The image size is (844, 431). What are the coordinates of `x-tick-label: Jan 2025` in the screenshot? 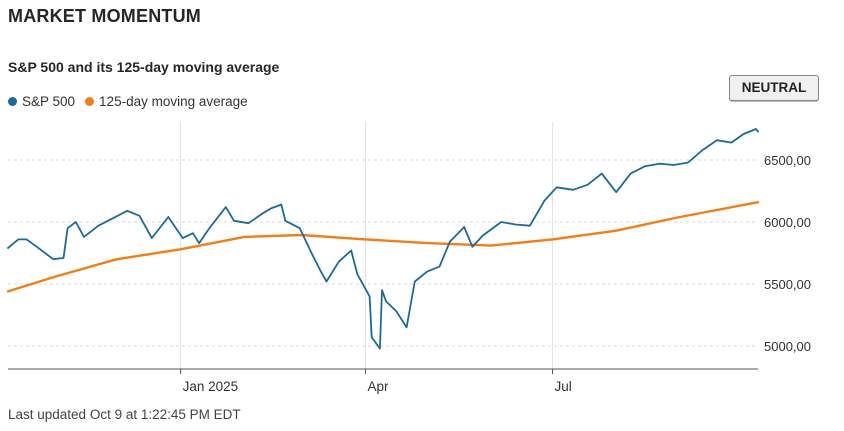 It's located at (211, 386).